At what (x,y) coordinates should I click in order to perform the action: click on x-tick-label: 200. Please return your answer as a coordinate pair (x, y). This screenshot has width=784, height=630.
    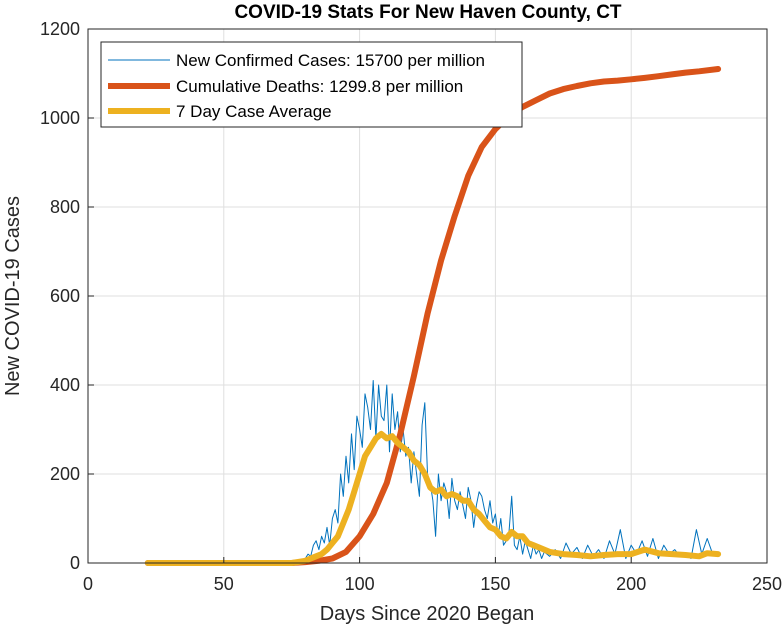
    Looking at the image, I should click on (631, 584).